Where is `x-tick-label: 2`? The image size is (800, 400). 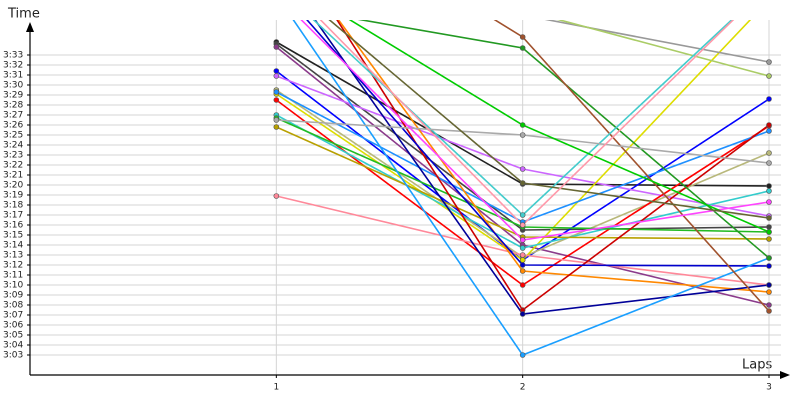
x-tick-label: 2 is located at coordinates (523, 388).